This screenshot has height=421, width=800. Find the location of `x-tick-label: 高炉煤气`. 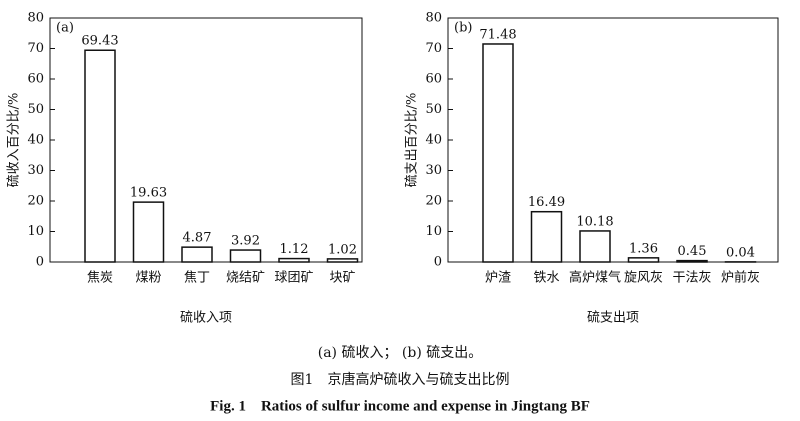

x-tick-label: 高炉煤气 is located at coordinates (595, 278).